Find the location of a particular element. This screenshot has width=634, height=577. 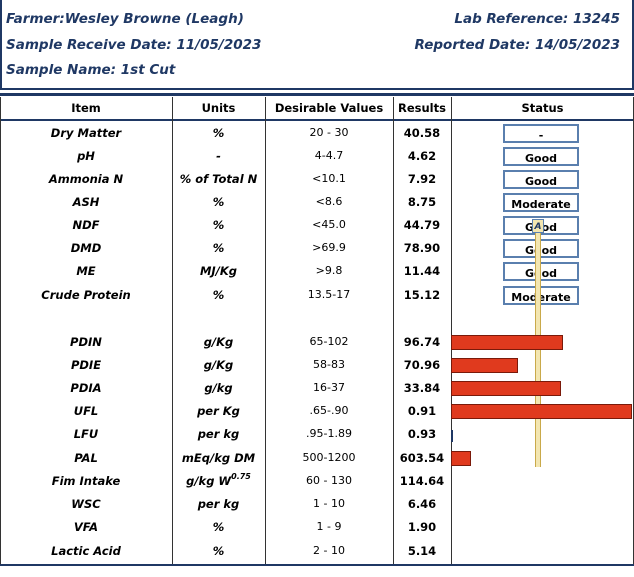

column-header-units: Units is located at coordinates (218, 108).